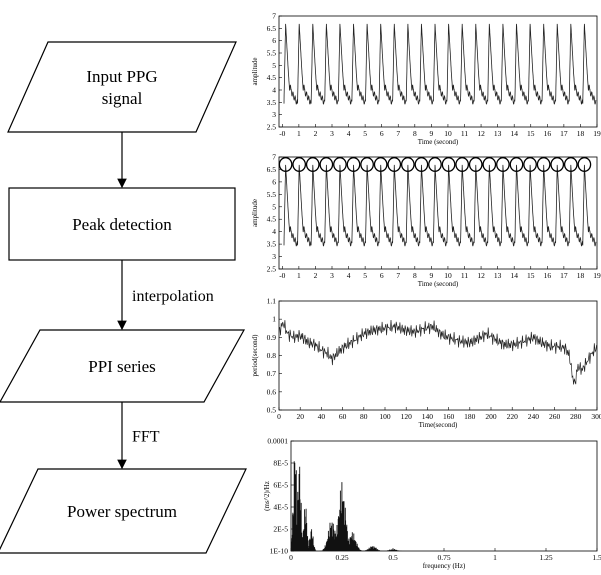  Describe the element at coordinates (272, 410) in the screenshot. I see `y-tick-label: 0.5` at that location.